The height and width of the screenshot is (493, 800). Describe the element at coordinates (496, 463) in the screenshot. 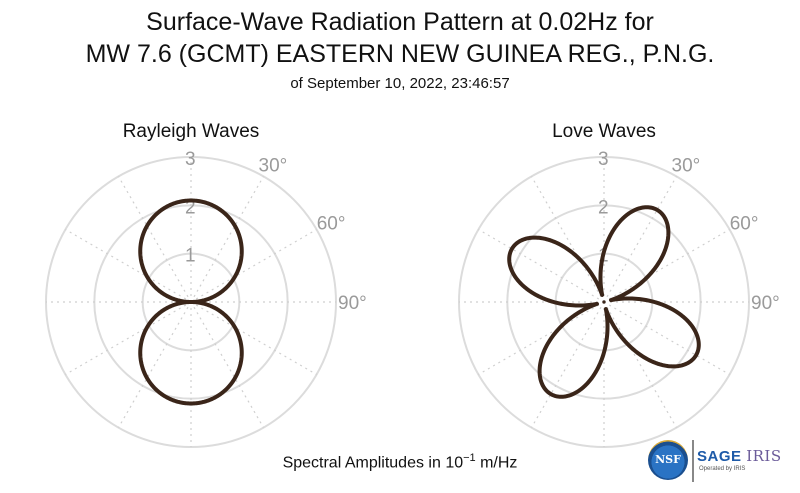

I see `units-suffix: m/Hz` at that location.